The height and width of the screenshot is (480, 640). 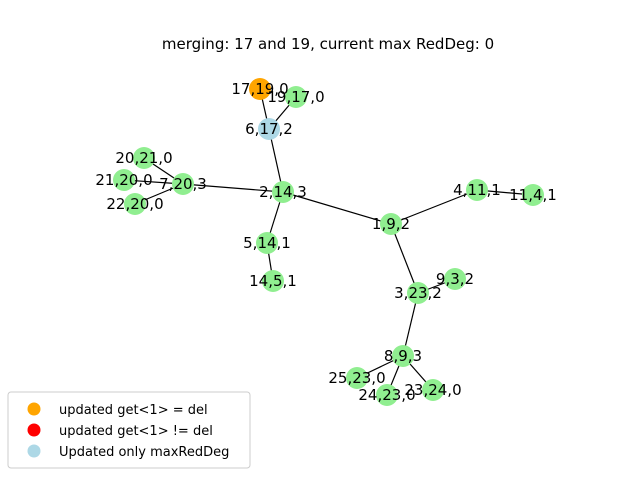 I want to click on node-label-n5: 5,14,1, so click(x=267, y=243).